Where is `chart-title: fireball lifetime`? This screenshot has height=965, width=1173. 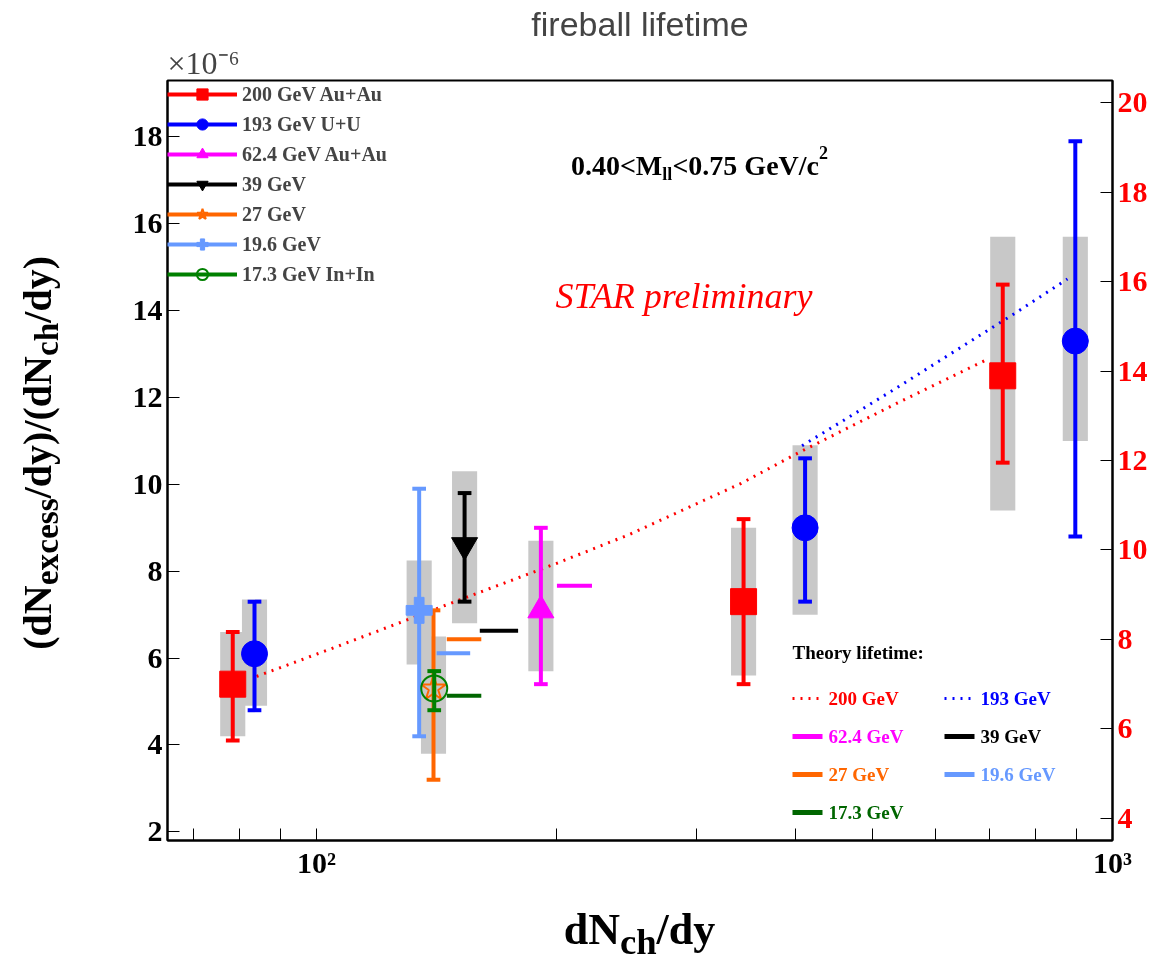 chart-title: fireball lifetime is located at coordinates (640, 23).